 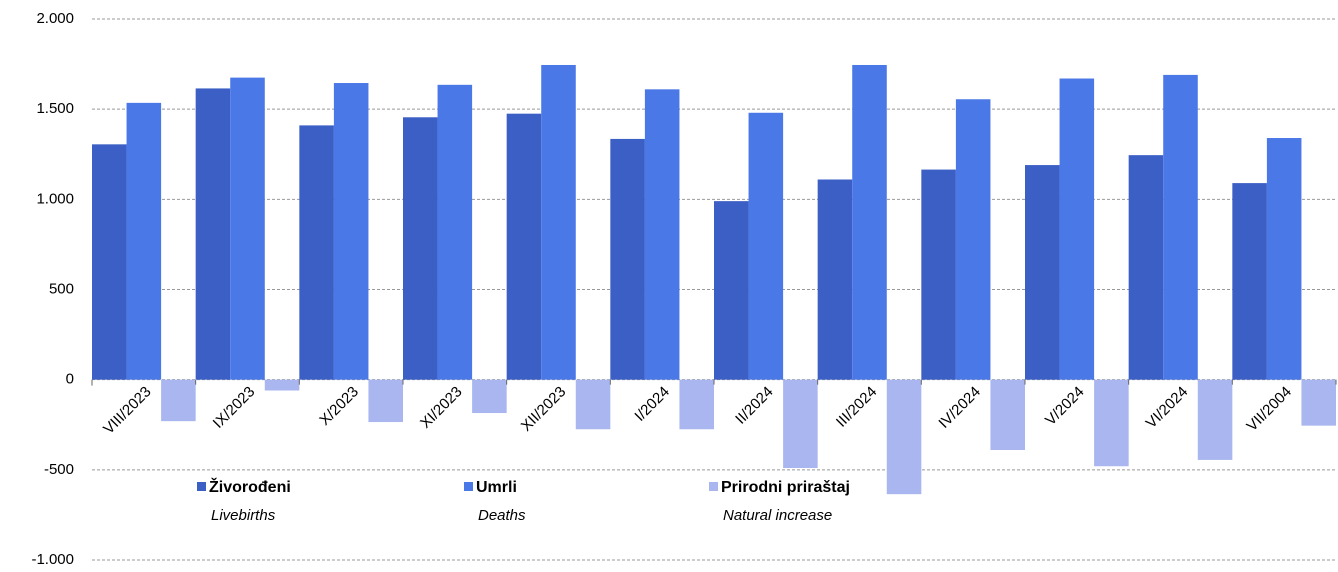 What do you see at coordinates (55, 108) in the screenshot?
I see `y-tick-label: 1.500` at bounding box center [55, 108].